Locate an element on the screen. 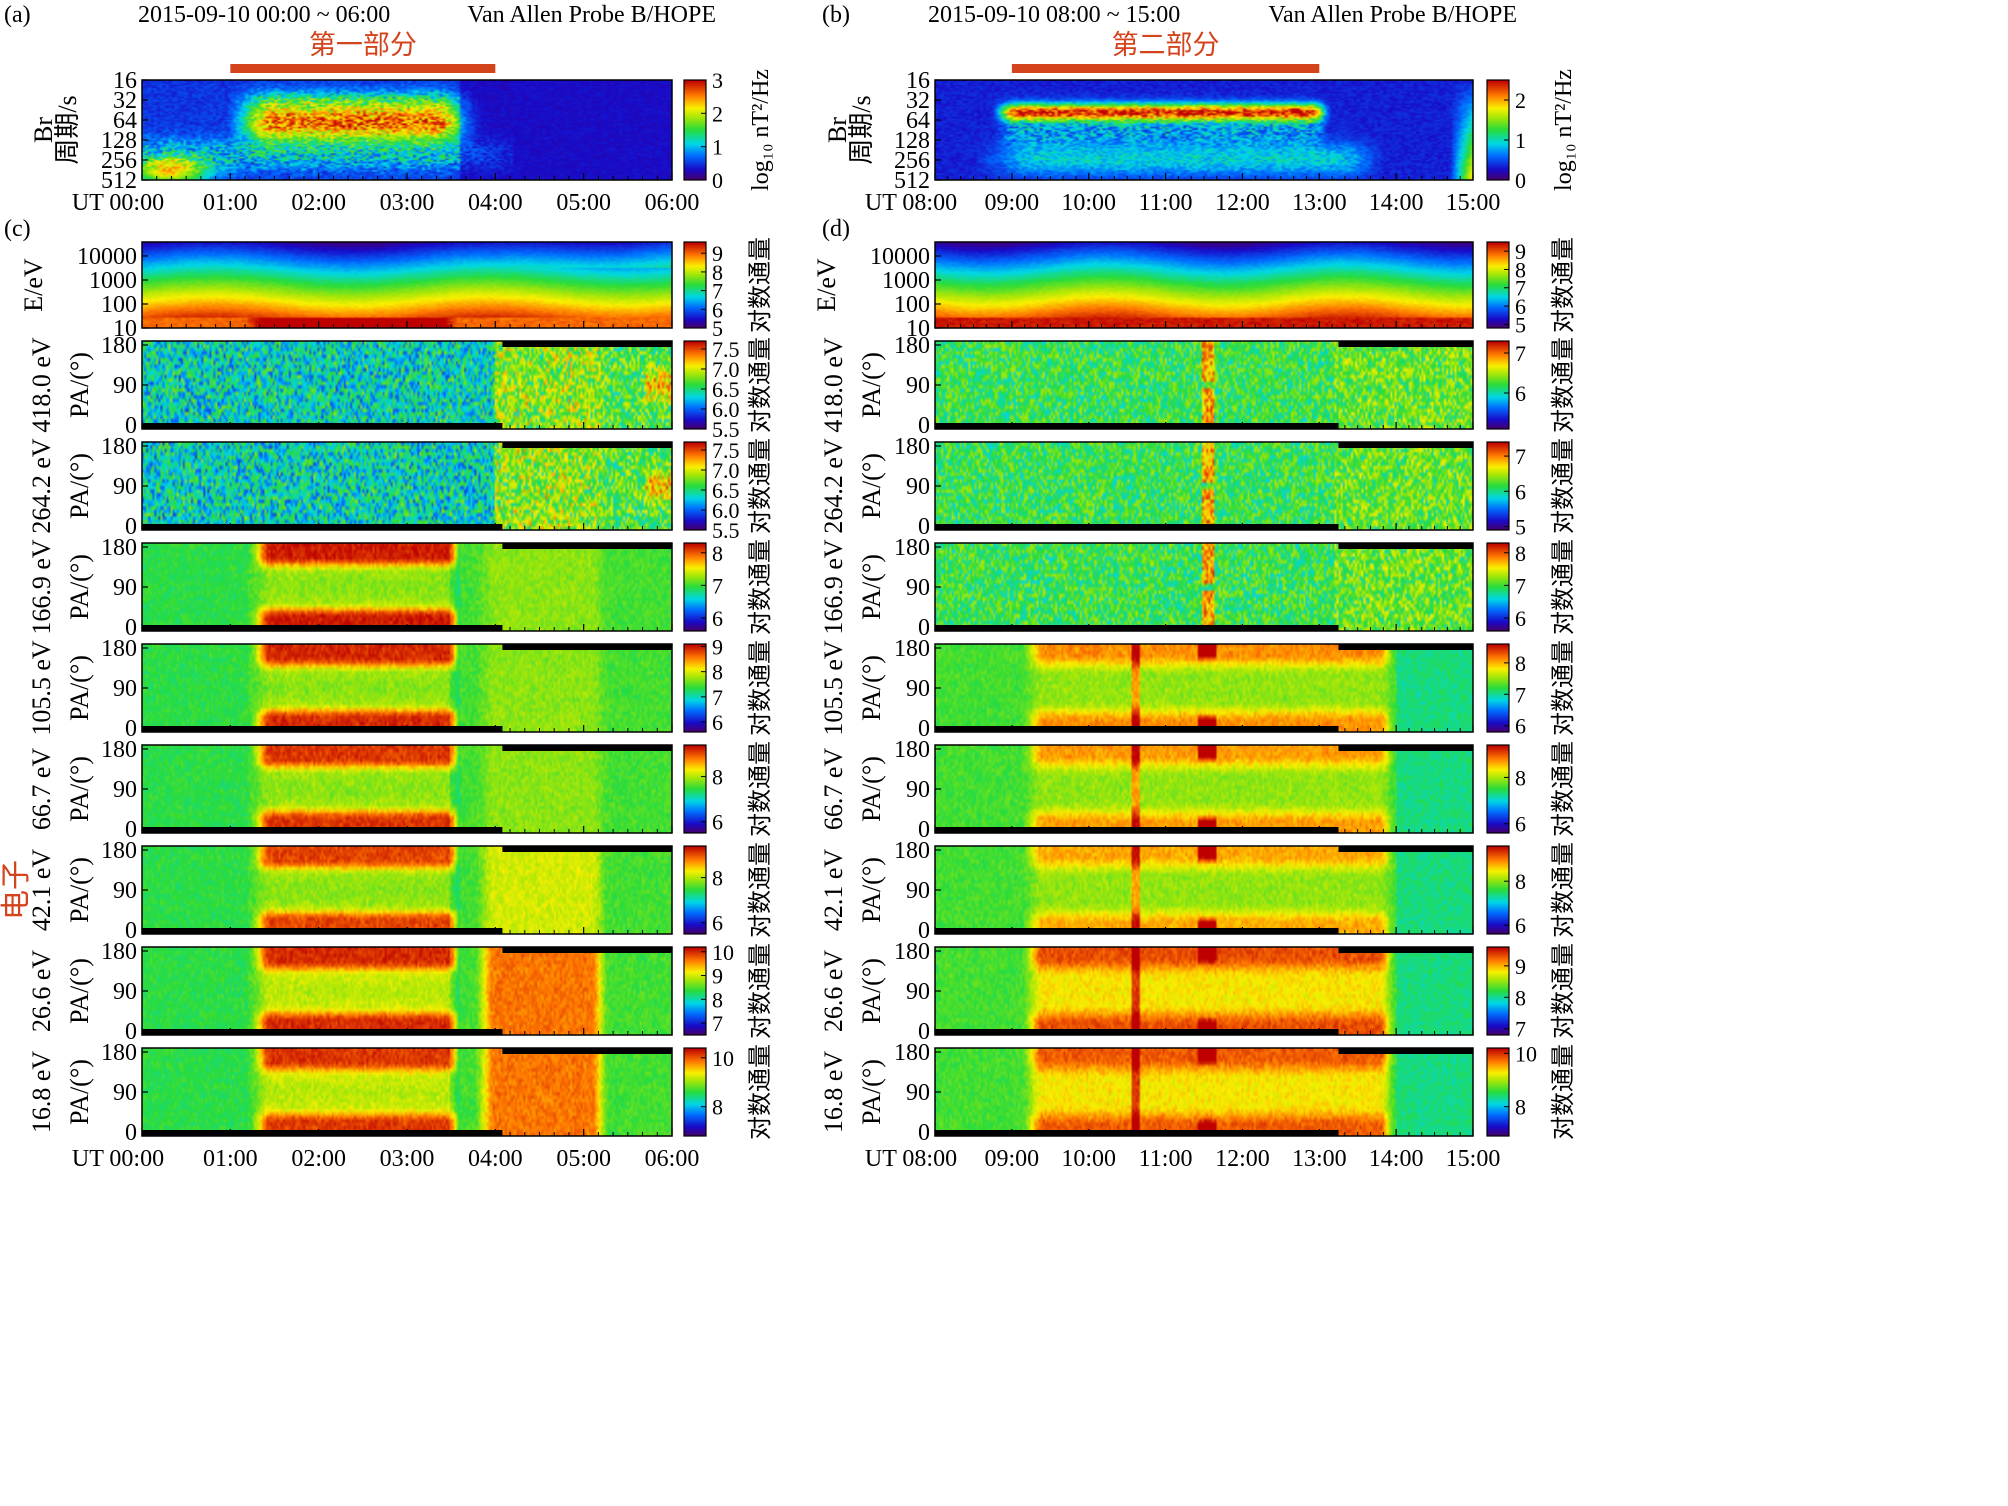 The height and width of the screenshot is (1506, 2008). energy-channel-label: 66.7 eV is located at coordinates (833, 789).